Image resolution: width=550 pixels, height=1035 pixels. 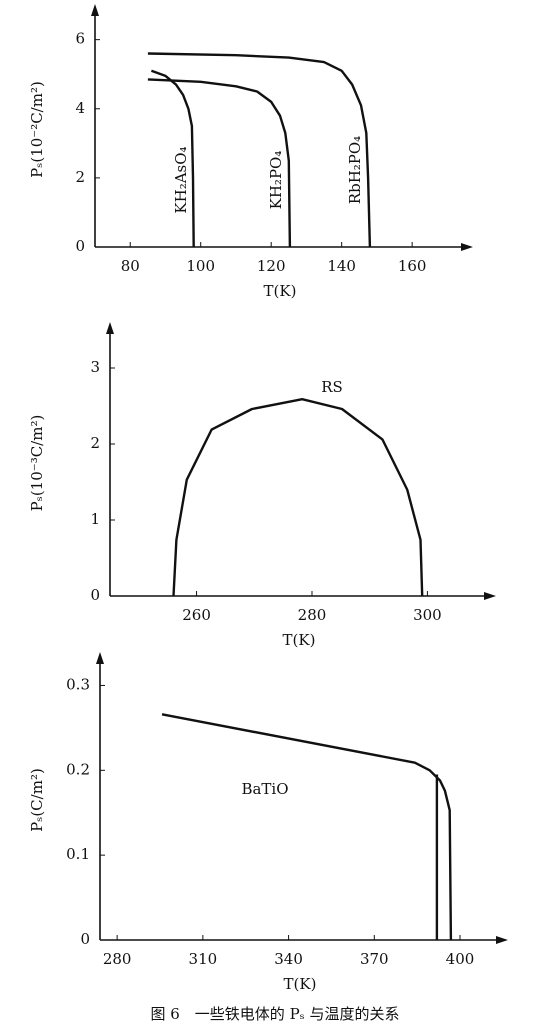 I want to click on y-axis-label: Pₛ(10⁻³C/m²), so click(x=37, y=463).